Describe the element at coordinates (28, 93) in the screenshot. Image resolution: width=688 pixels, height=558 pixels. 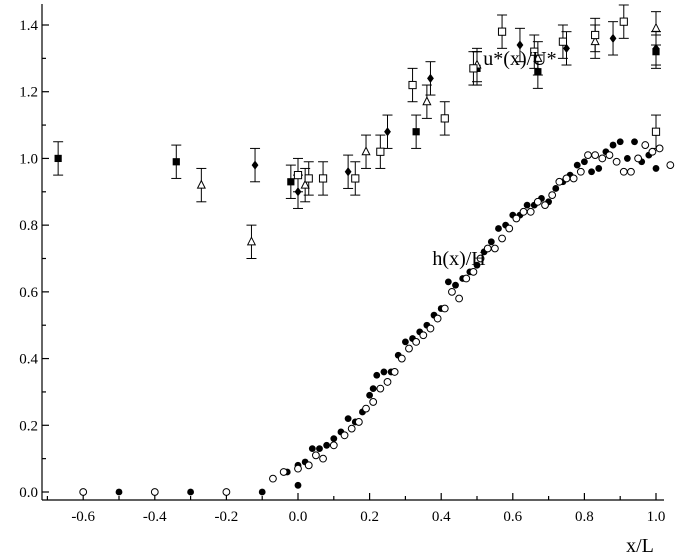
I see `y-tick-label: 1.2` at that location.